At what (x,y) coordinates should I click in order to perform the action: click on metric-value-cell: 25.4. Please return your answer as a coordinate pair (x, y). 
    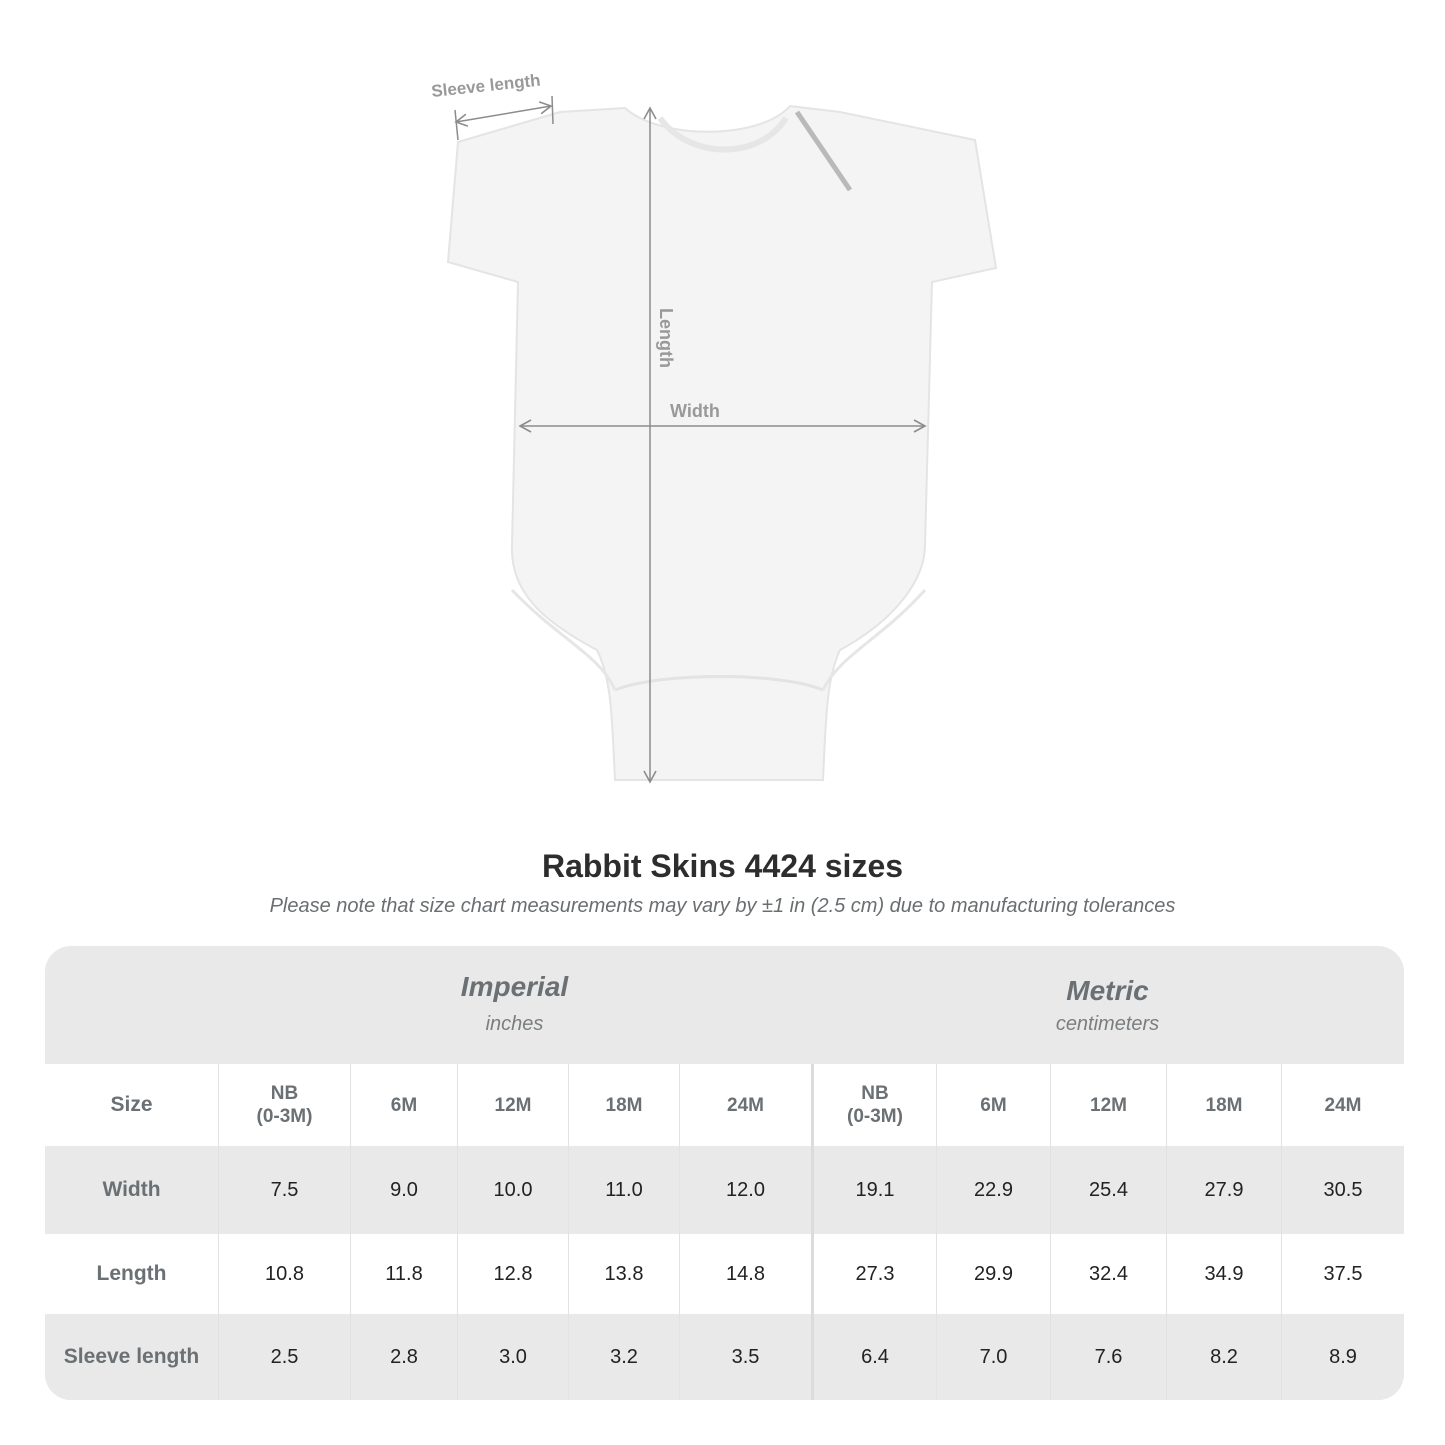
    Looking at the image, I should click on (1108, 1190).